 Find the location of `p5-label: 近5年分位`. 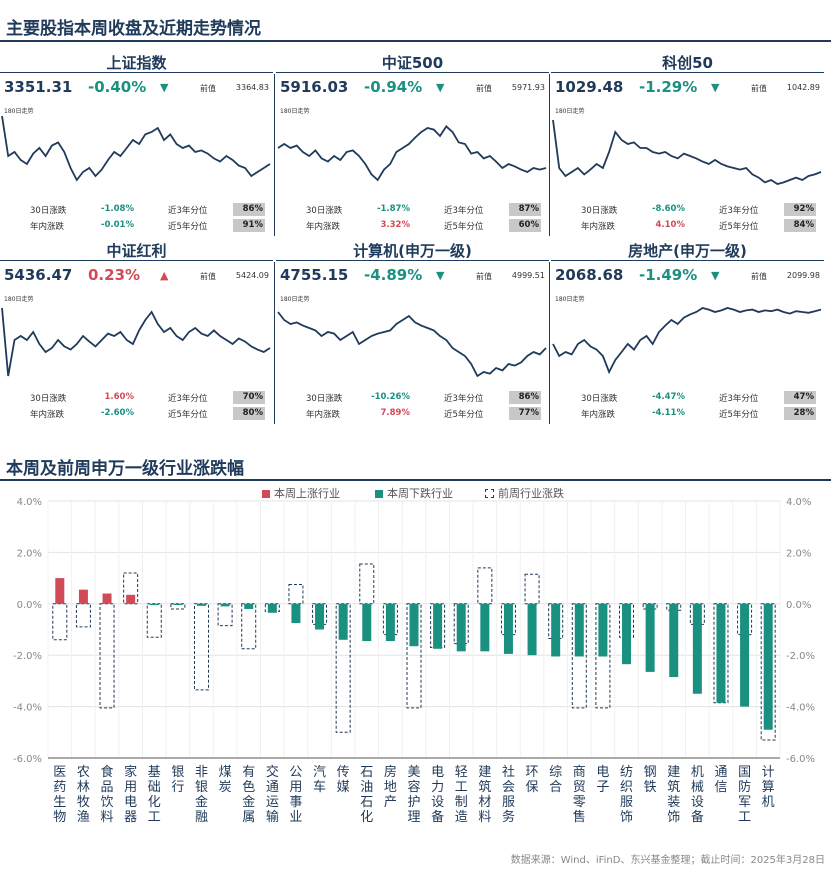

p5-label: 近5年分位 is located at coordinates (188, 415).